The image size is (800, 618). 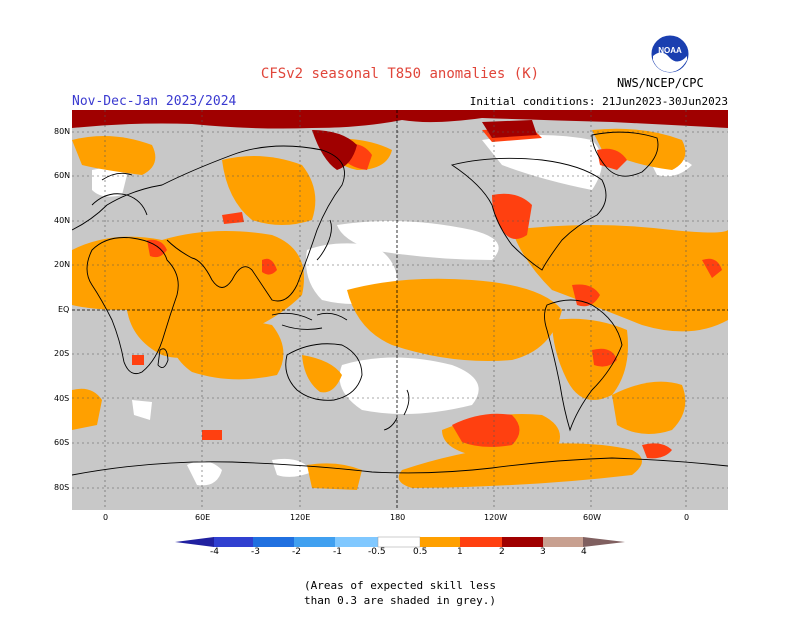 I want to click on season-label: Nov-Dec-Jan 2023/2024, so click(x=154, y=101).